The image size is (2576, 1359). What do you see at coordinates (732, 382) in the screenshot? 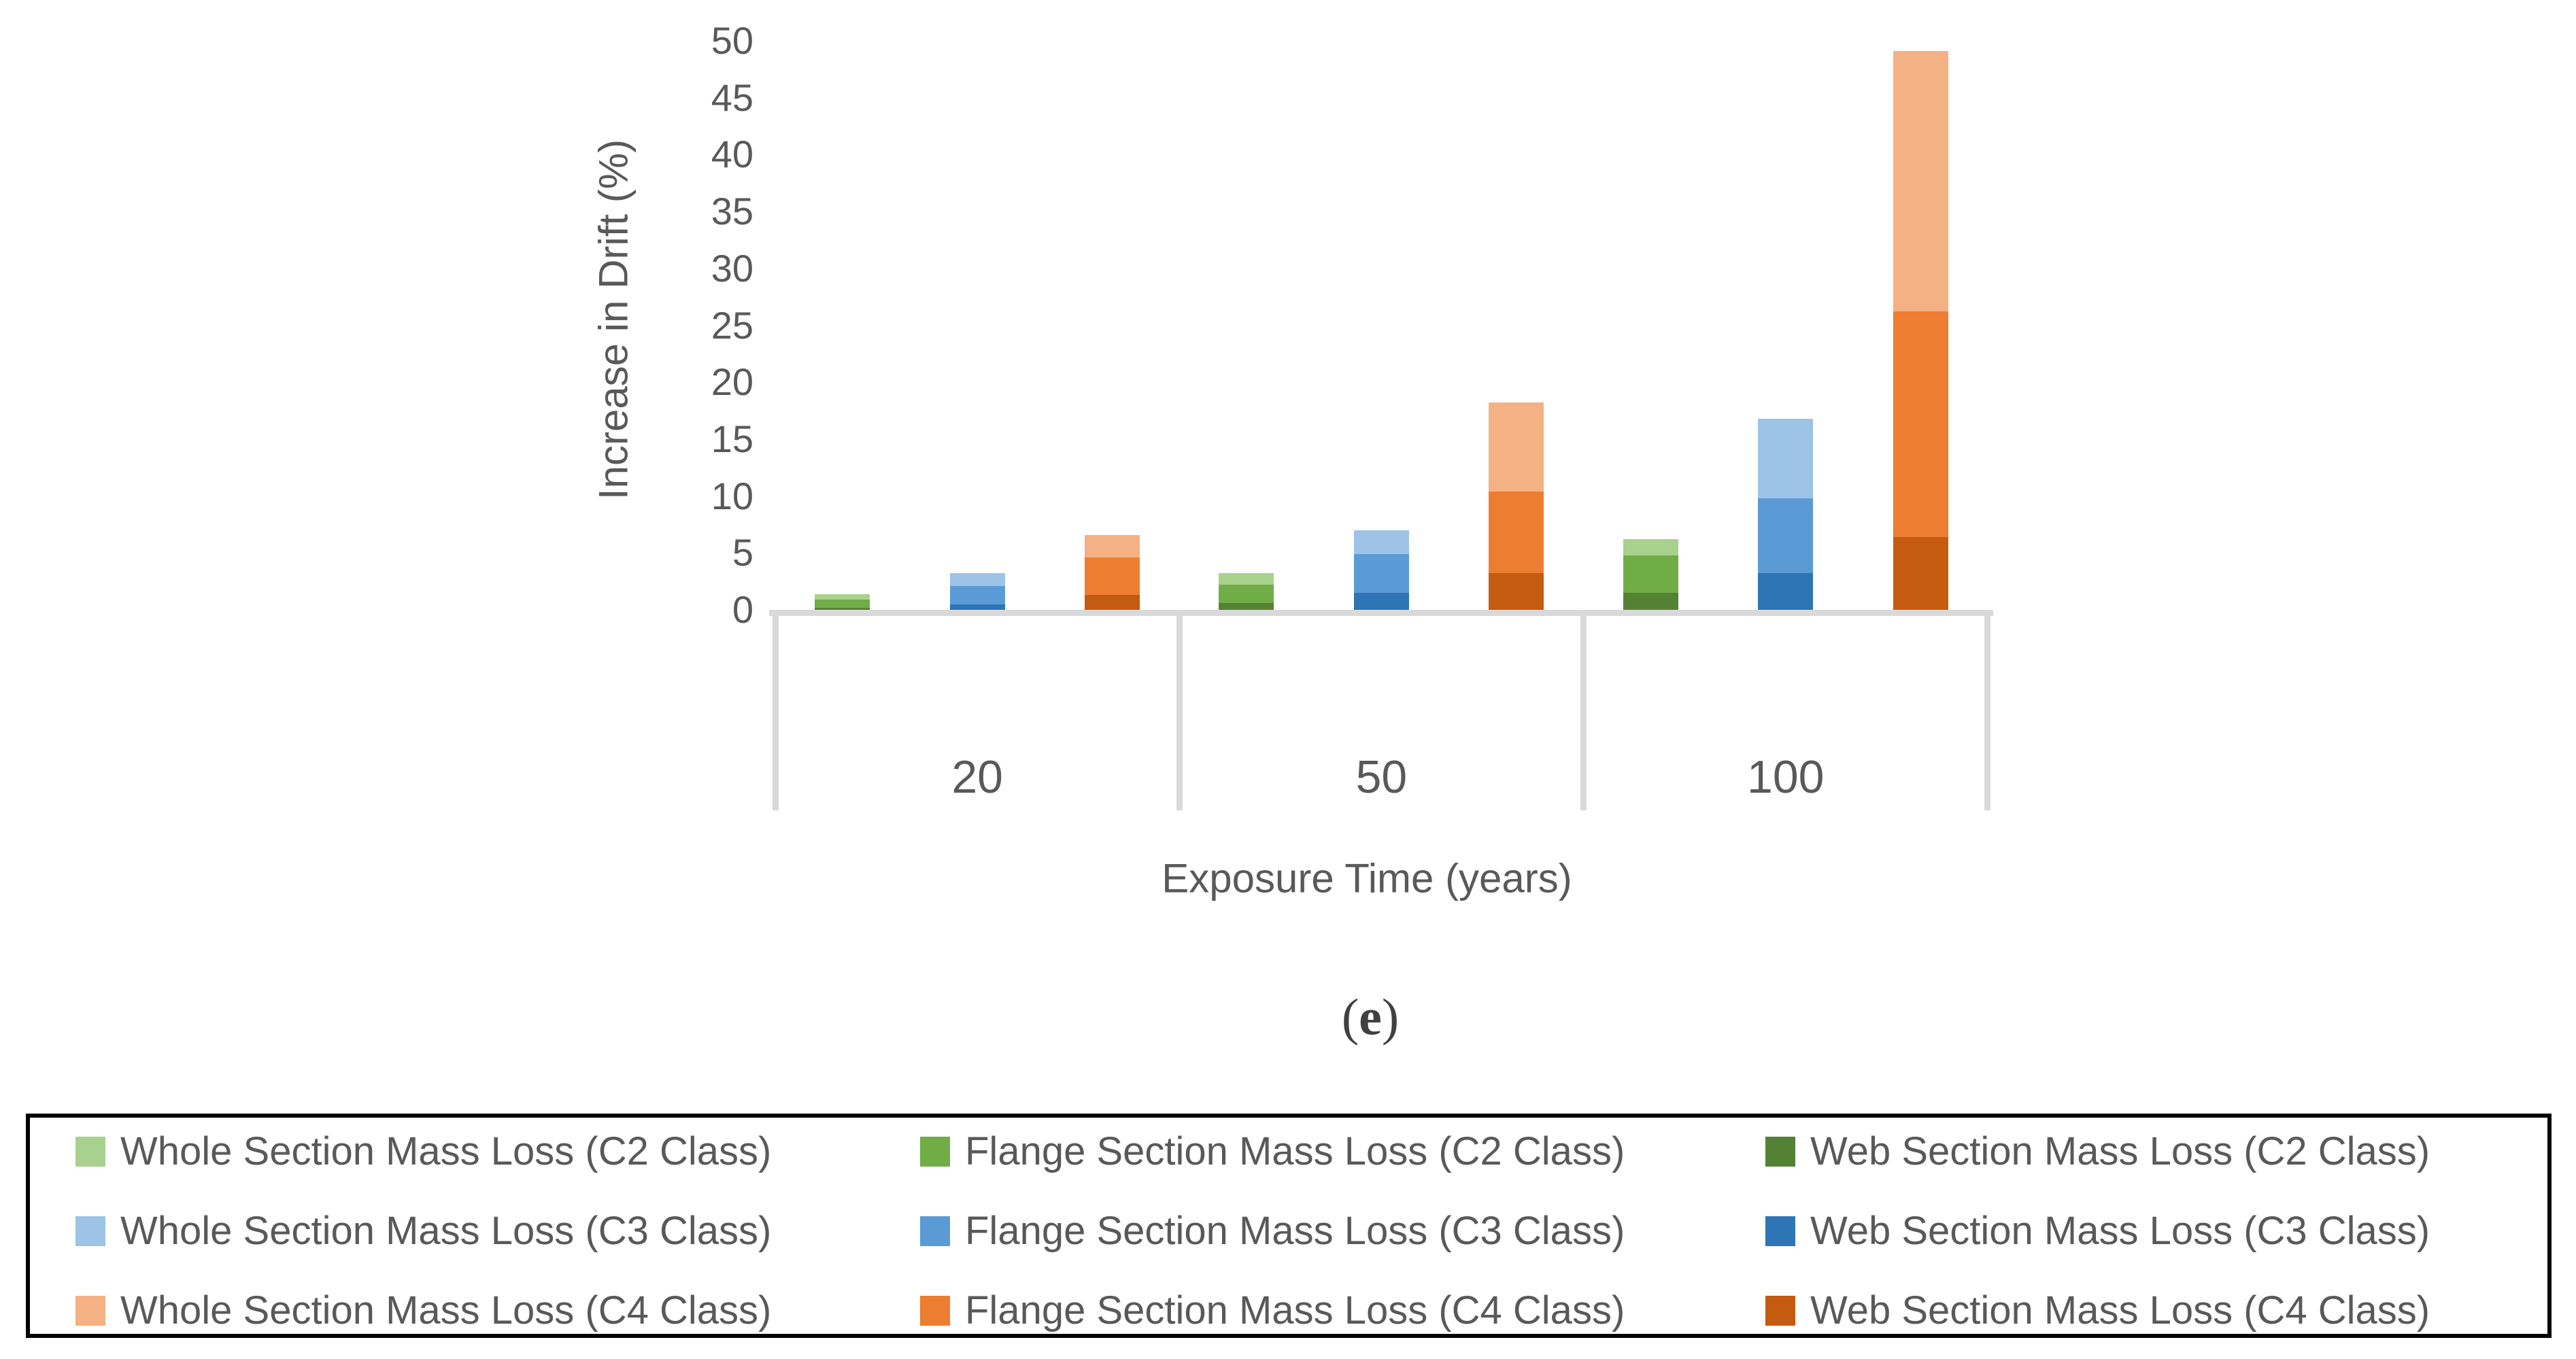
I see `y-tick-label: 20` at bounding box center [732, 382].